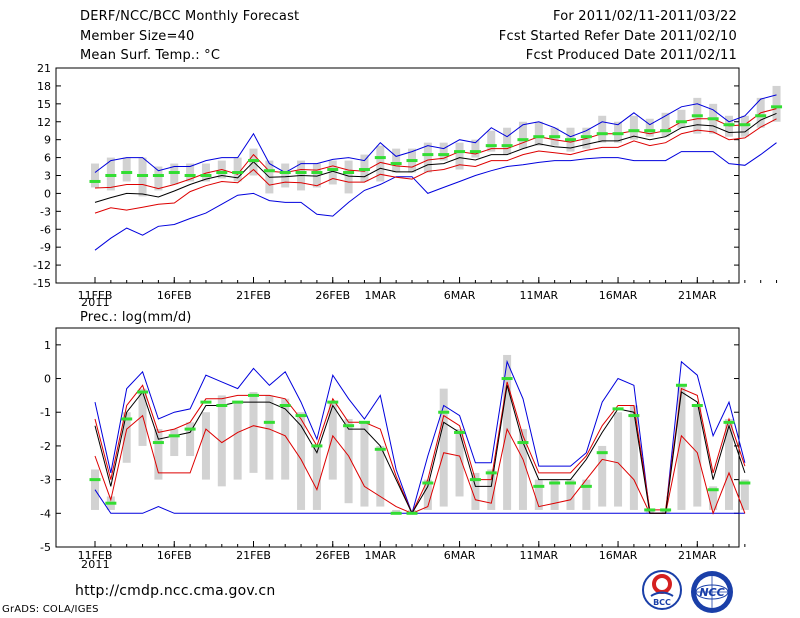 The width and height of the screenshot is (800, 618). Describe the element at coordinates (45, 446) in the screenshot. I see `y-tick-label: -2` at that location.